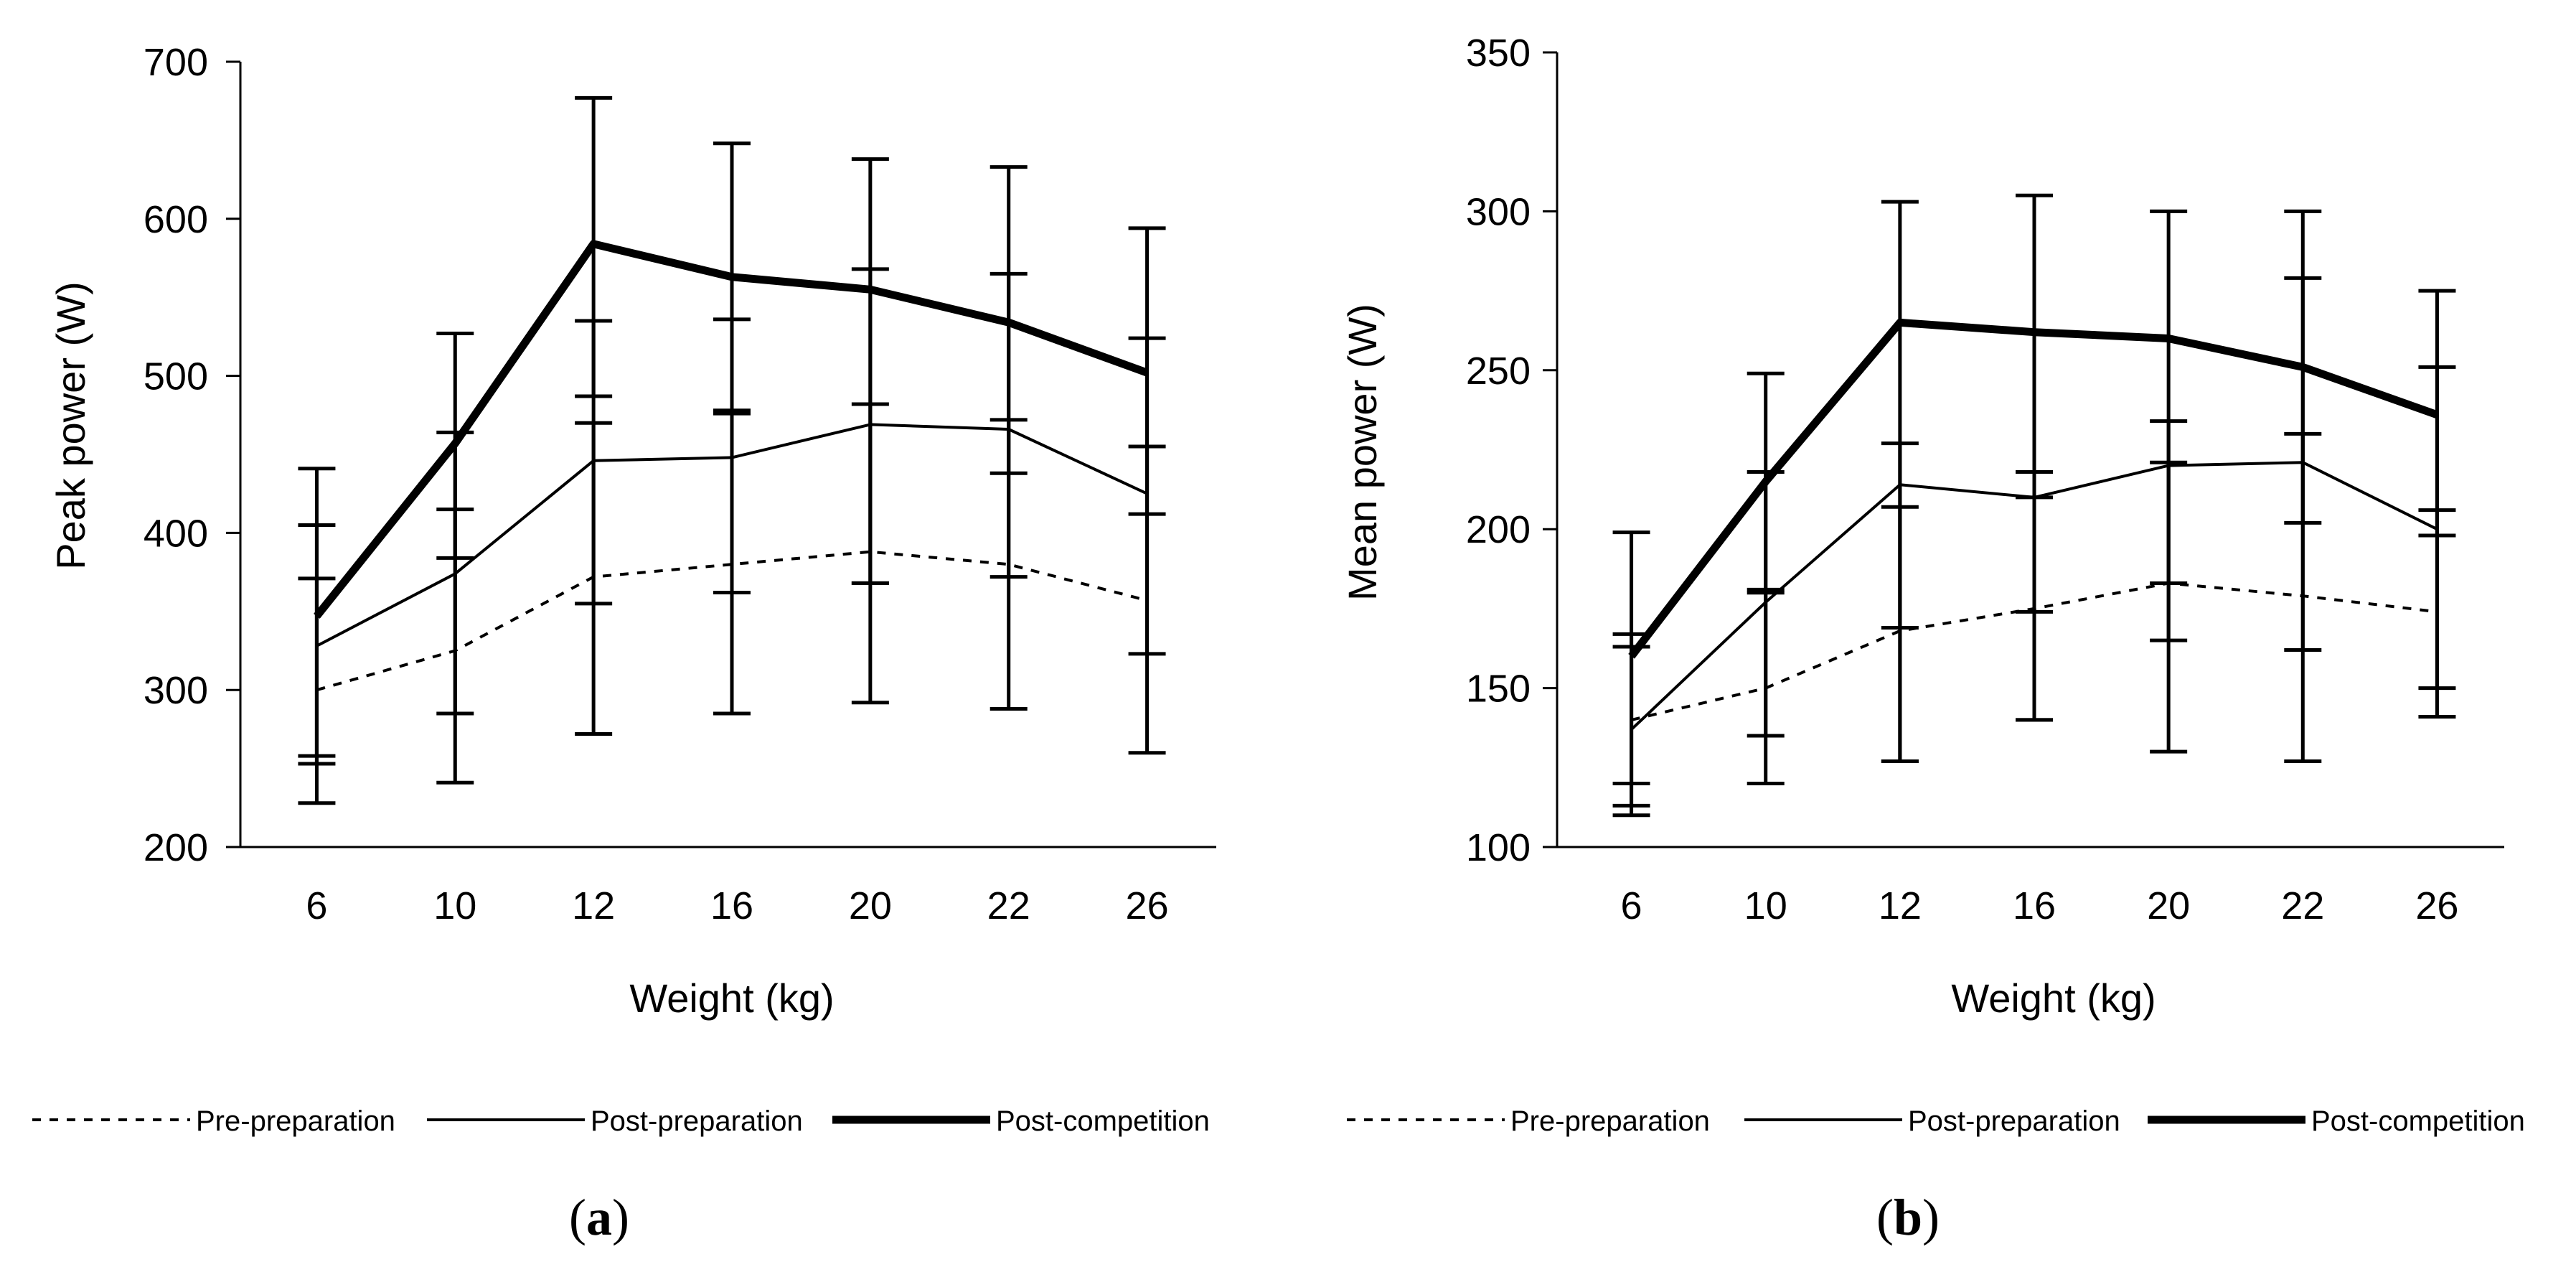 Image resolution: width=2576 pixels, height=1277 pixels. I want to click on y-tick-label: 500, so click(176, 376).